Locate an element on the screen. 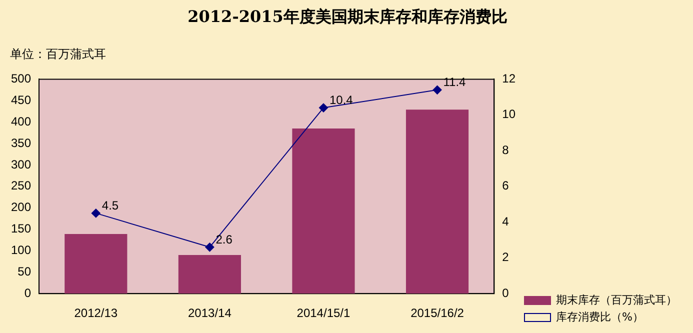  y2-tick-label: 6 is located at coordinates (506, 185).